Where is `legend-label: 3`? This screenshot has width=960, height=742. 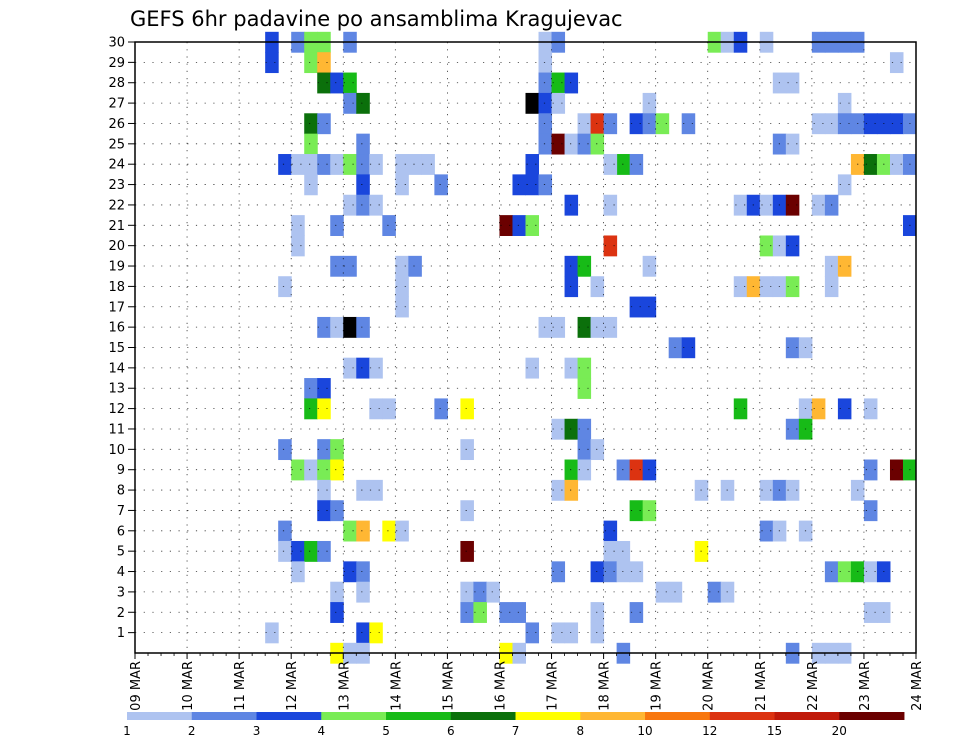
legend-label: 3 is located at coordinates (257, 731).